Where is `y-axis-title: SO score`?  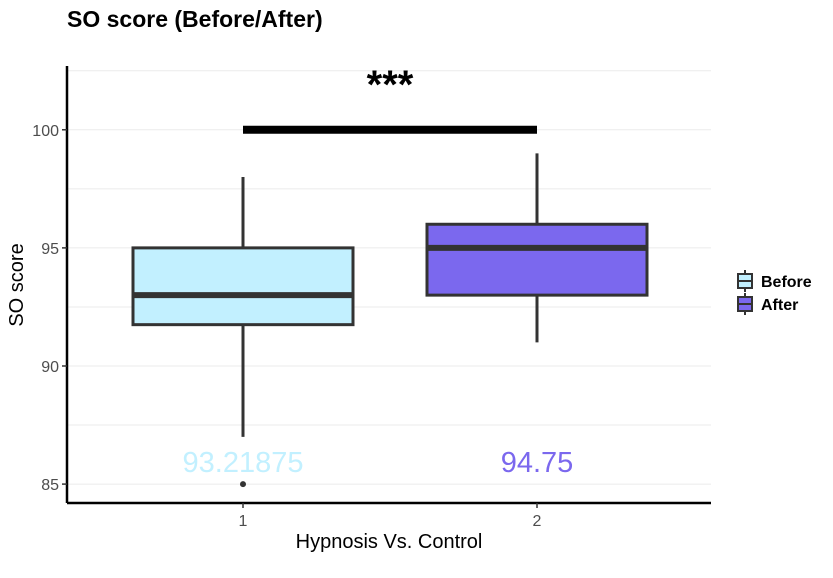
y-axis-title: SO score is located at coordinates (17, 284).